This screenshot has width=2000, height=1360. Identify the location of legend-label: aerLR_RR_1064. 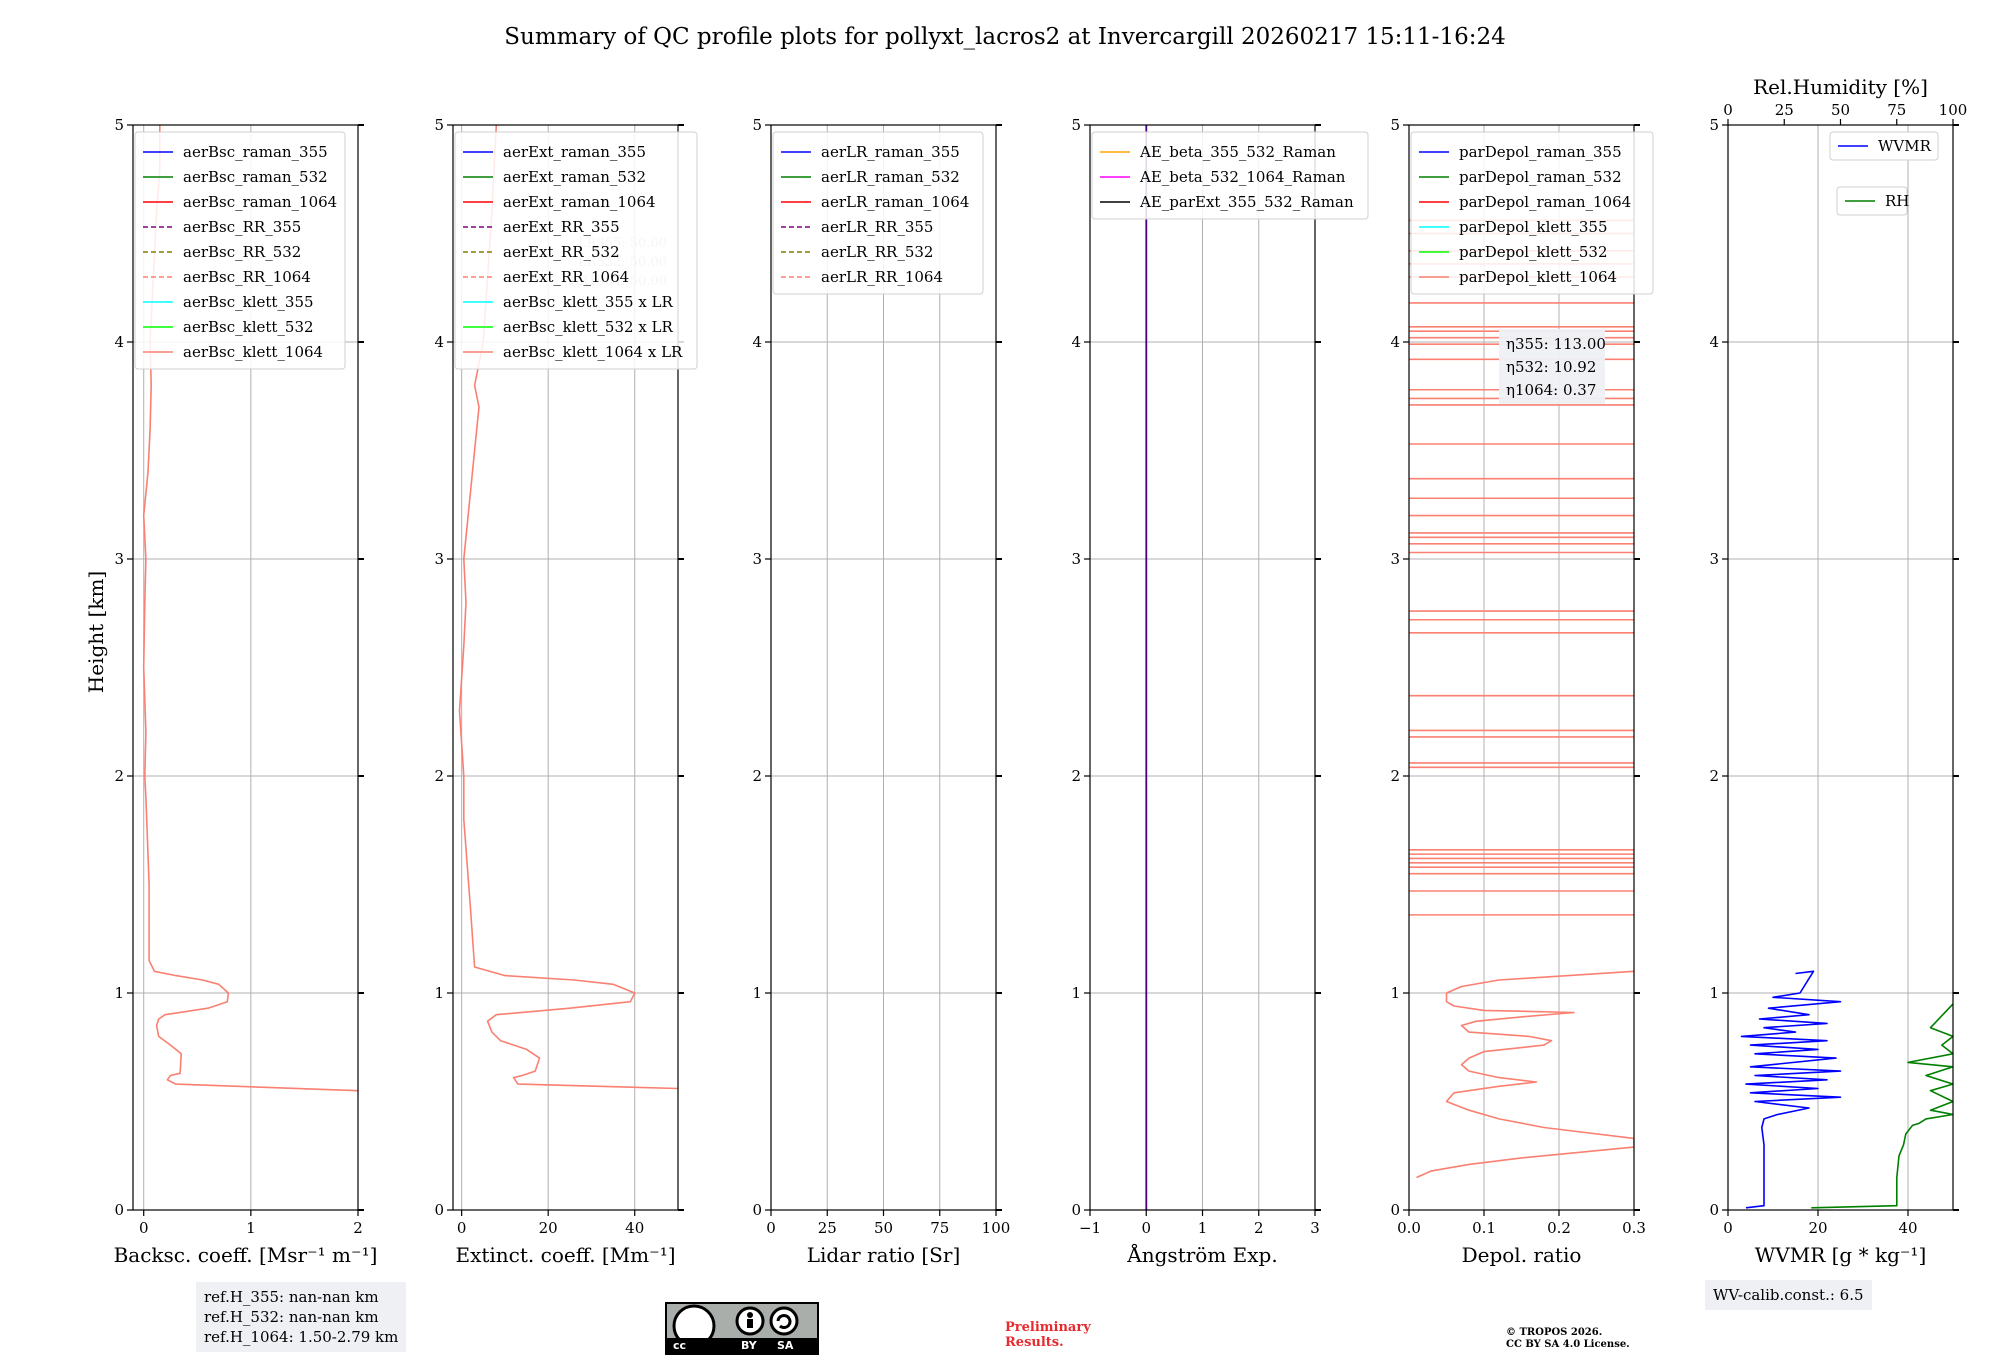
(882, 277).